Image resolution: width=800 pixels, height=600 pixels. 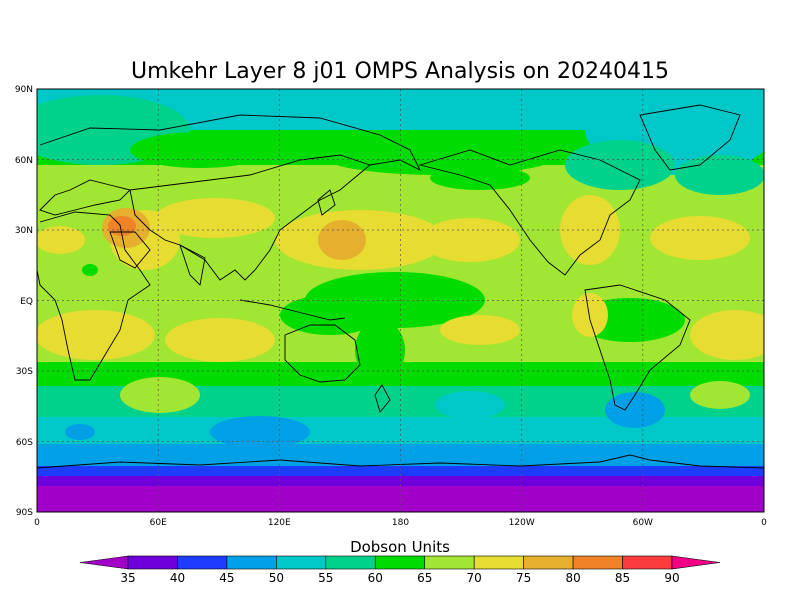 What do you see at coordinates (158, 523) in the screenshot?
I see `lon-tick-label: 60E` at bounding box center [158, 523].